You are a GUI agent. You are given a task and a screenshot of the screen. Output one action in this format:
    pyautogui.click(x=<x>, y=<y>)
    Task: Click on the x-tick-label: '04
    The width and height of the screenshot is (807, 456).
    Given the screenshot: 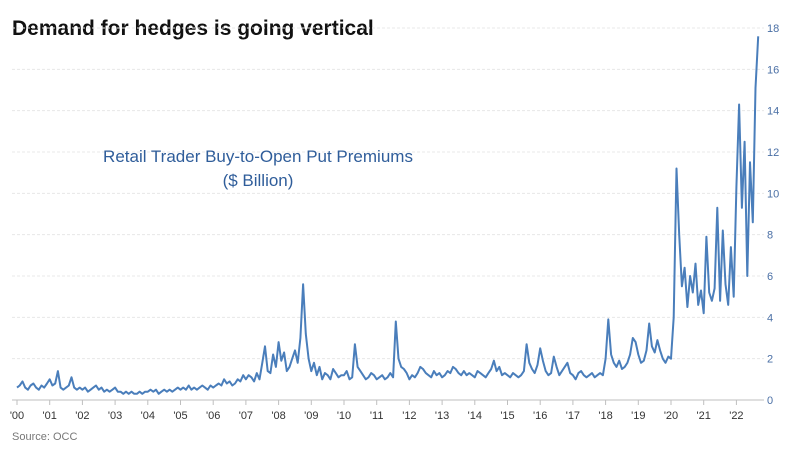 What is the action you would take?
    pyautogui.click(x=148, y=416)
    